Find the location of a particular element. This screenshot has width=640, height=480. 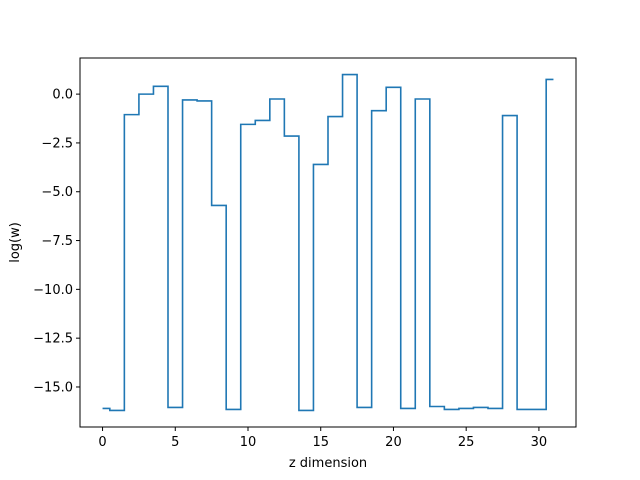

y-tick-label: −7.5 is located at coordinates (57, 241).